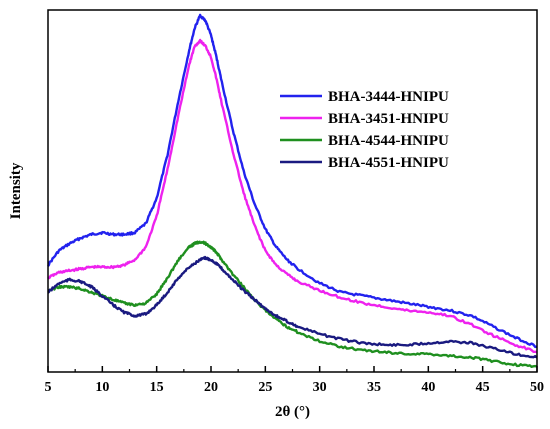 Image resolution: width=550 pixels, height=429 pixels. Describe the element at coordinates (102, 387) in the screenshot. I see `x-tick-label: 10` at that location.